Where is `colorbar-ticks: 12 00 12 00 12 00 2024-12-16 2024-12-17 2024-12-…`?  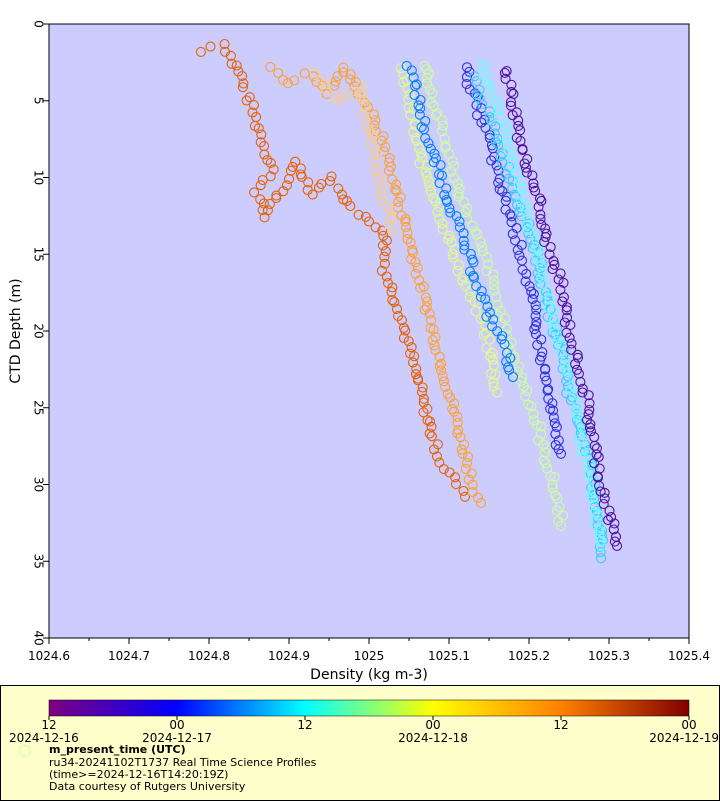 colorbar-ticks: 12 00 12 00 12 00 2024-12-16 2024-12-17 2024-12-… is located at coordinates (364, 730).